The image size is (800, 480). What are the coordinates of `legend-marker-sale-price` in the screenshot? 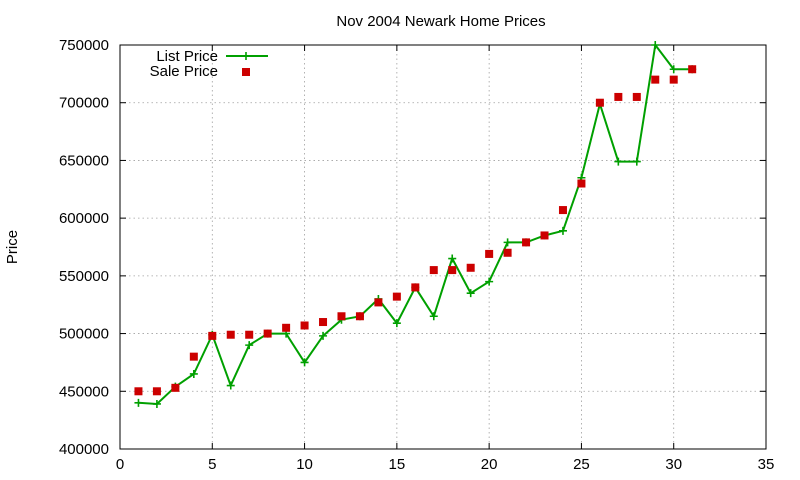 It's located at (246, 72).